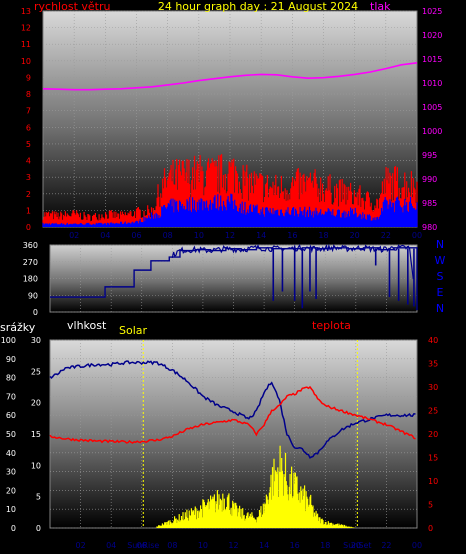 Image resolution: width=466 pixels, height=554 pixels. I want to click on chart-title: 24 hour graph day : 21 August 2024, so click(258, 6).